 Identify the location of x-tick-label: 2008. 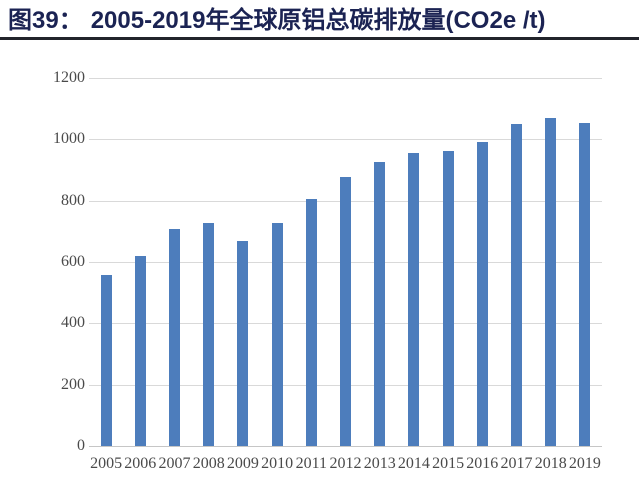
(208, 463).